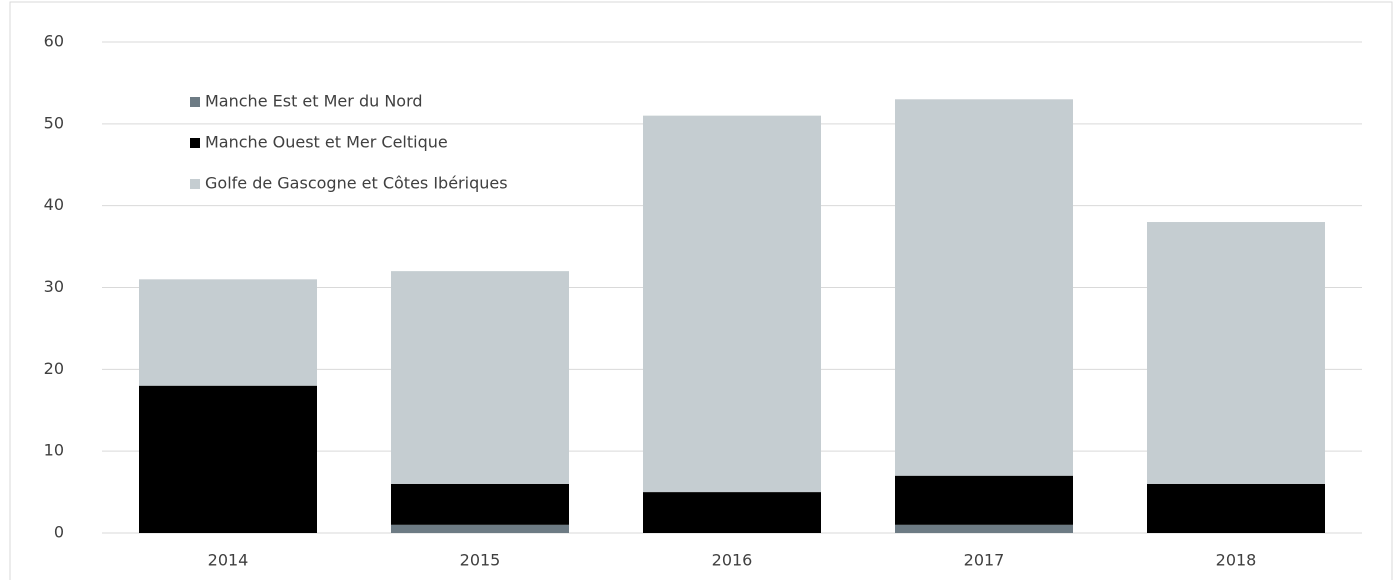 The width and height of the screenshot is (1394, 580). I want to click on legend-label: Manche Est et Mer du Nord, so click(314, 101).